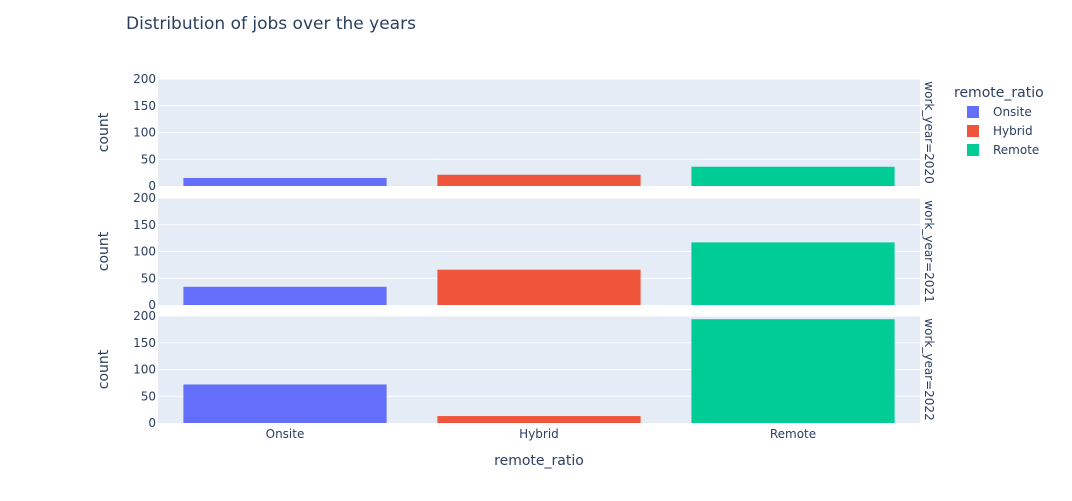 This screenshot has height=501, width=1072. I want to click on facet-label: work_year=2022, so click(929, 369).